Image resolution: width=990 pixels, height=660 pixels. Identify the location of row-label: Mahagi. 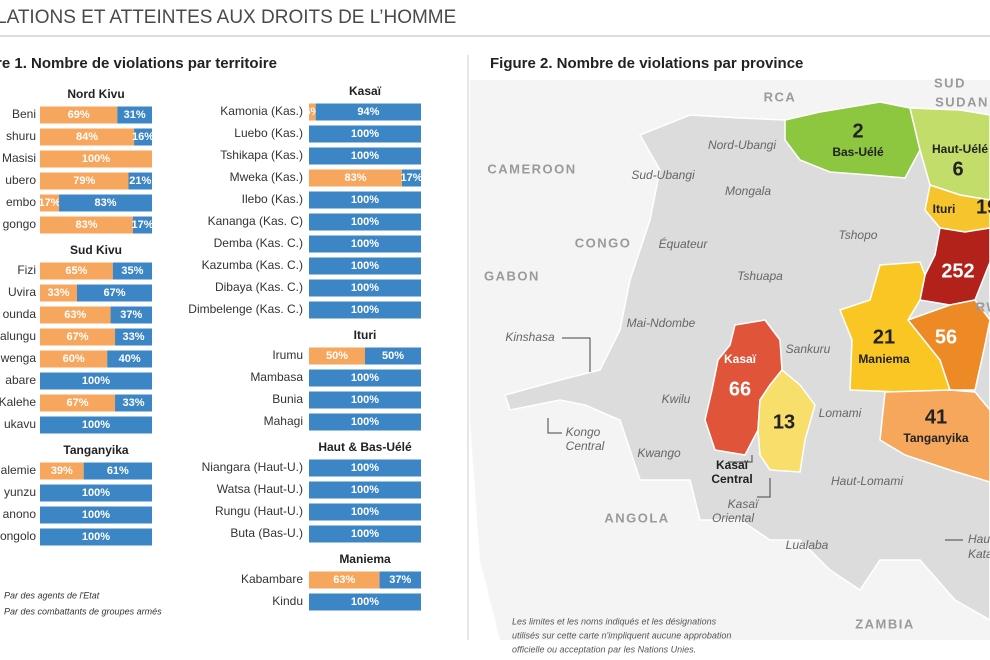
(283, 421).